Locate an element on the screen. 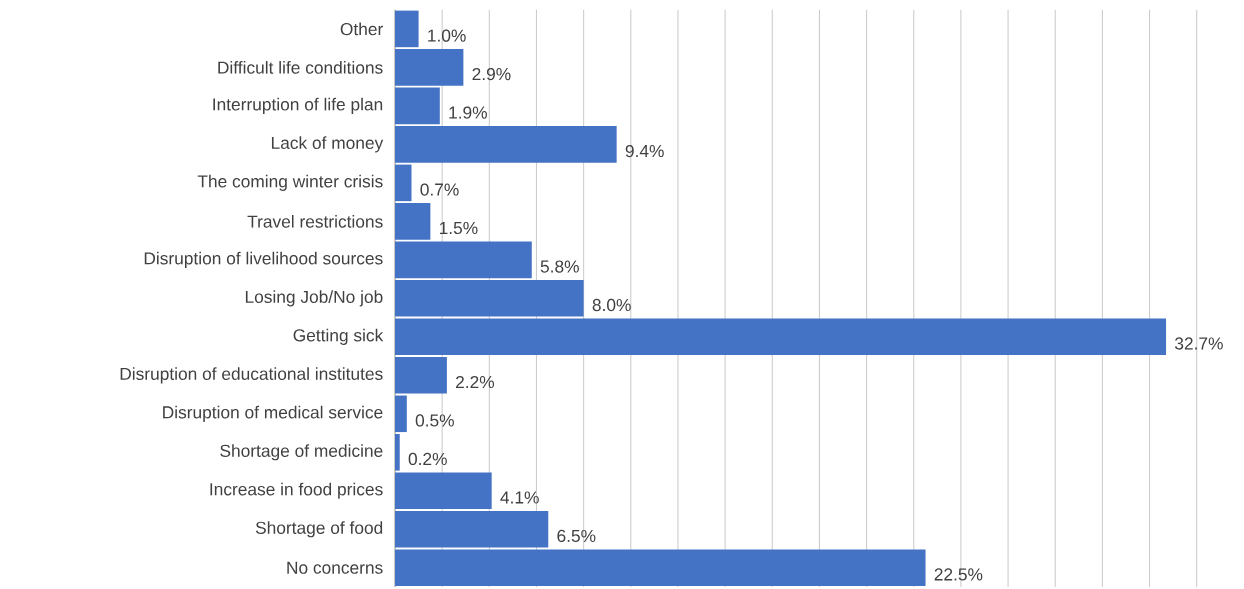  y-tick-label: No concerns is located at coordinates (335, 567).